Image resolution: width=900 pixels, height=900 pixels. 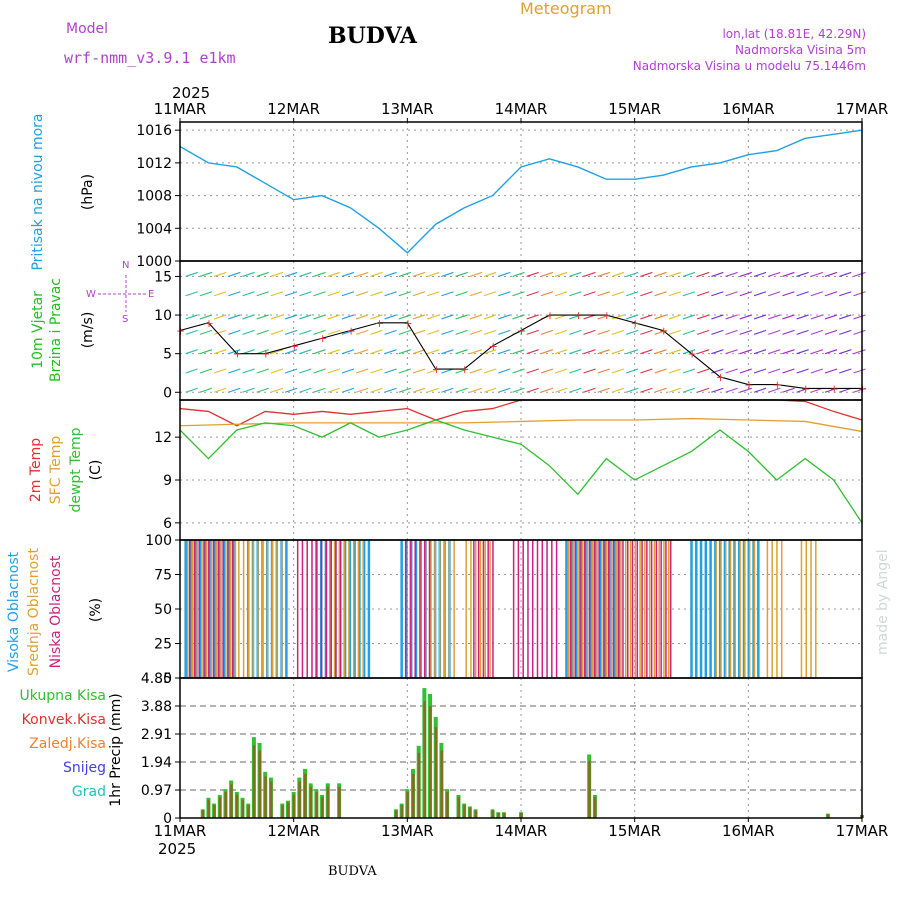 What do you see at coordinates (191, 93) in the screenshot?
I see `year-top: 2025` at bounding box center [191, 93].